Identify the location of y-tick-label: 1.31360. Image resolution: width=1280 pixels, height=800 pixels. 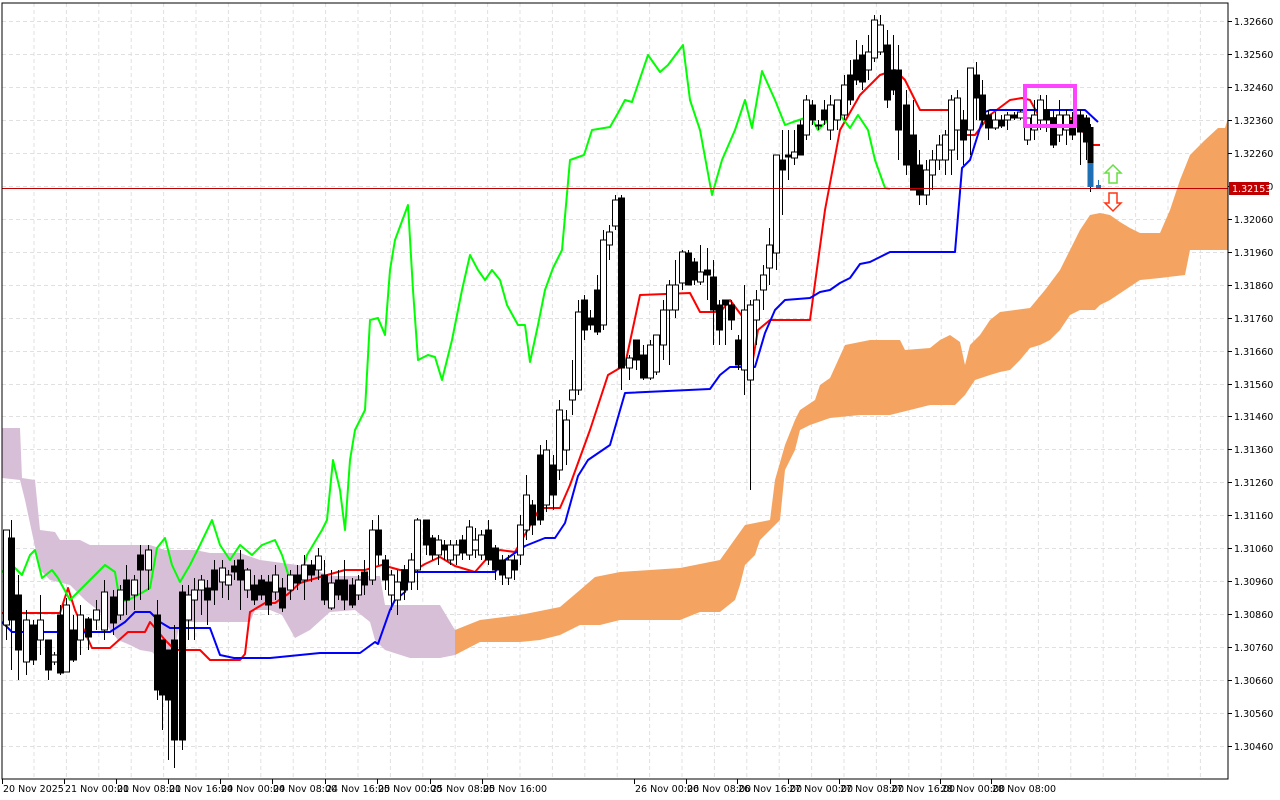
(1253, 450).